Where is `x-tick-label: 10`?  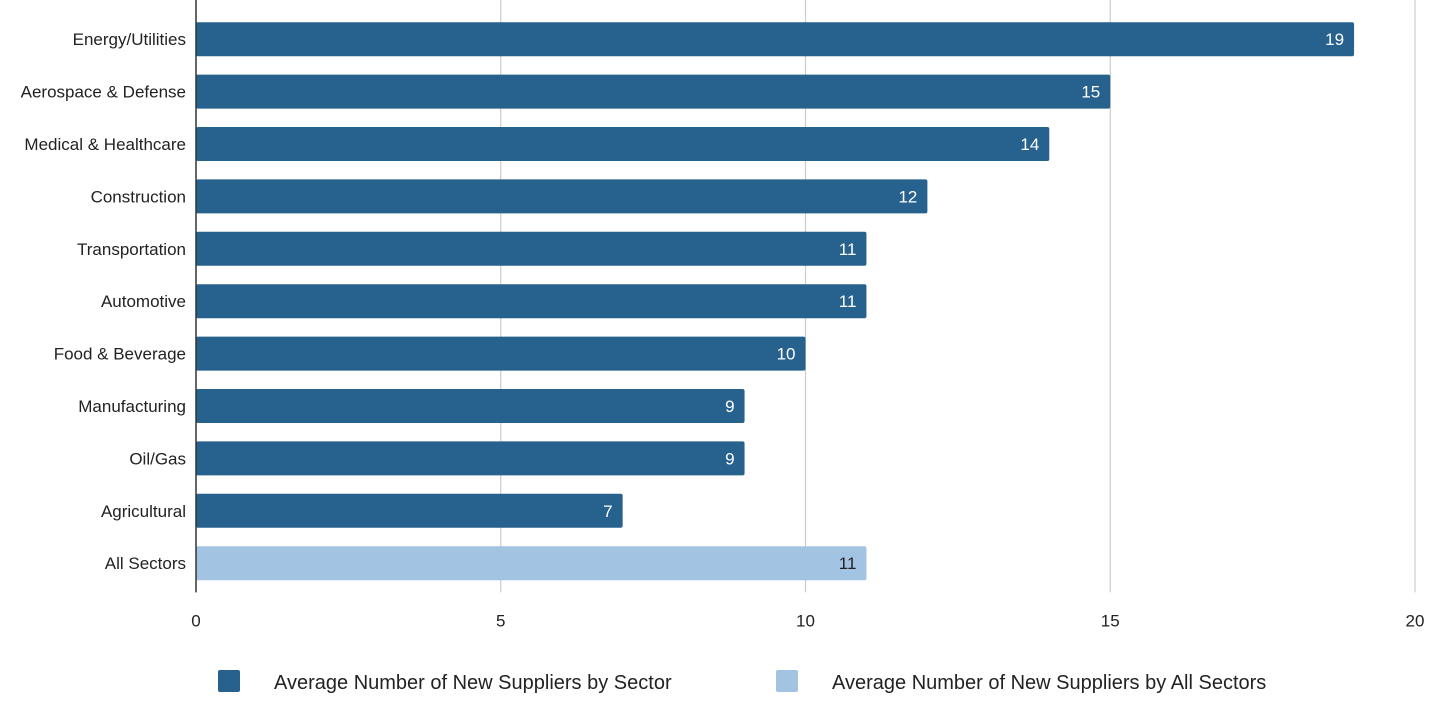 x-tick-label: 10 is located at coordinates (805, 620).